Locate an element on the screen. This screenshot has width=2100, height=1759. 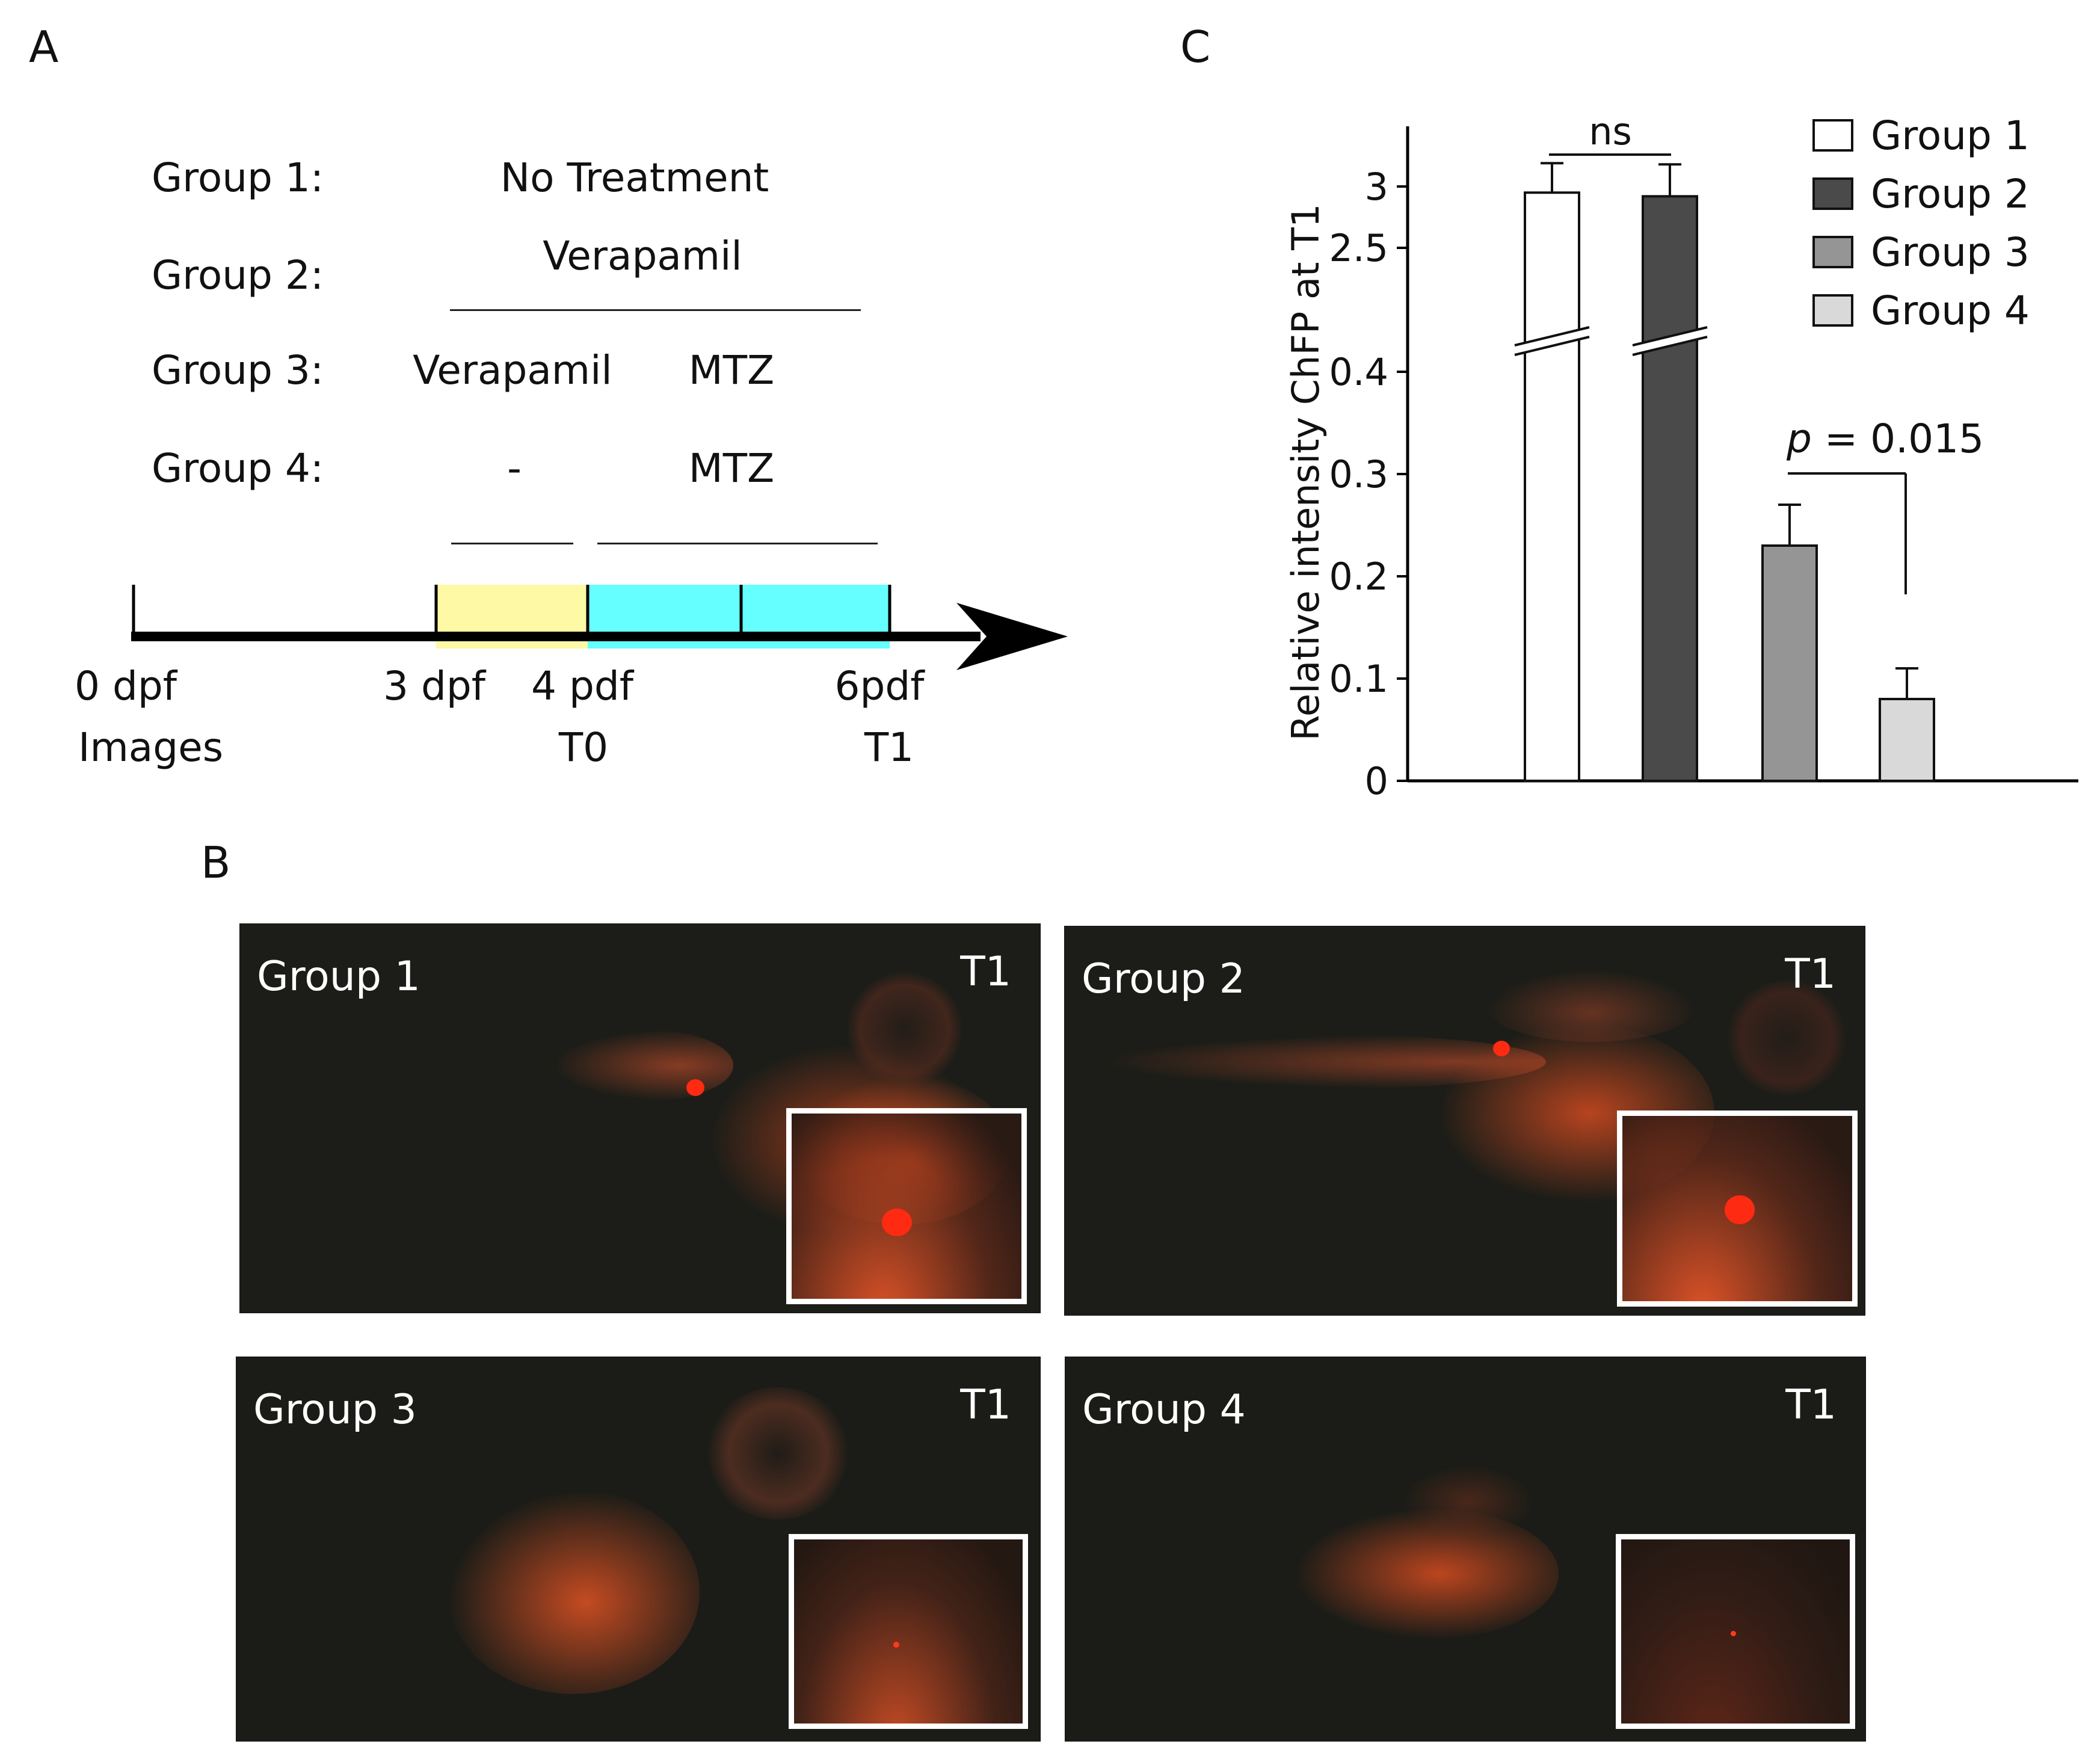
timeline-sublabel-t0: T0 is located at coordinates (583, 747).